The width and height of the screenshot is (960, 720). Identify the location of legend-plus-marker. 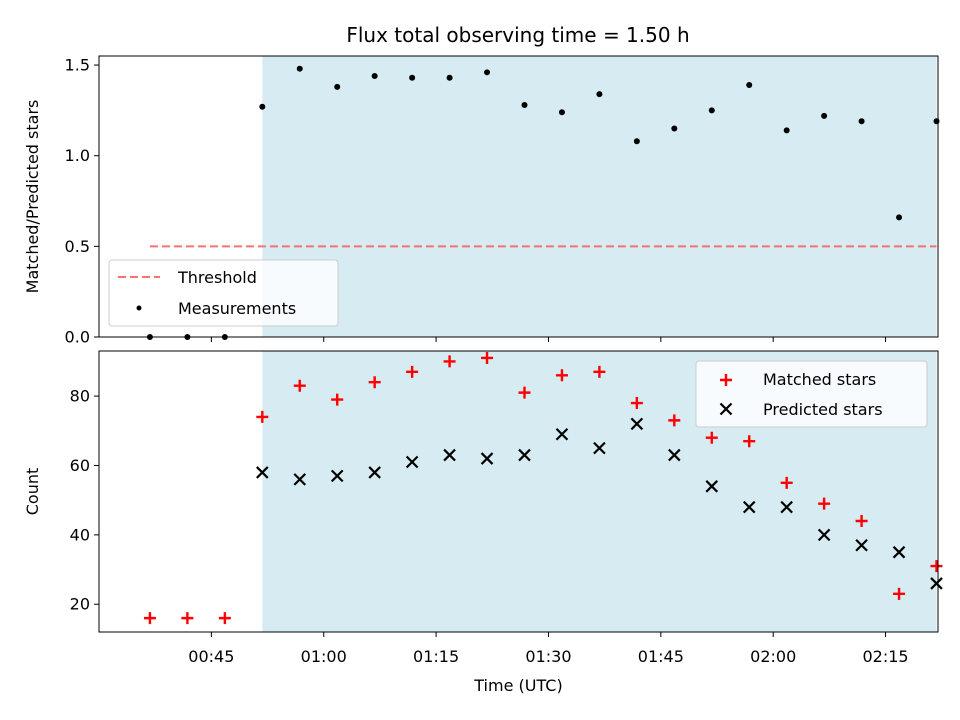
(726, 380).